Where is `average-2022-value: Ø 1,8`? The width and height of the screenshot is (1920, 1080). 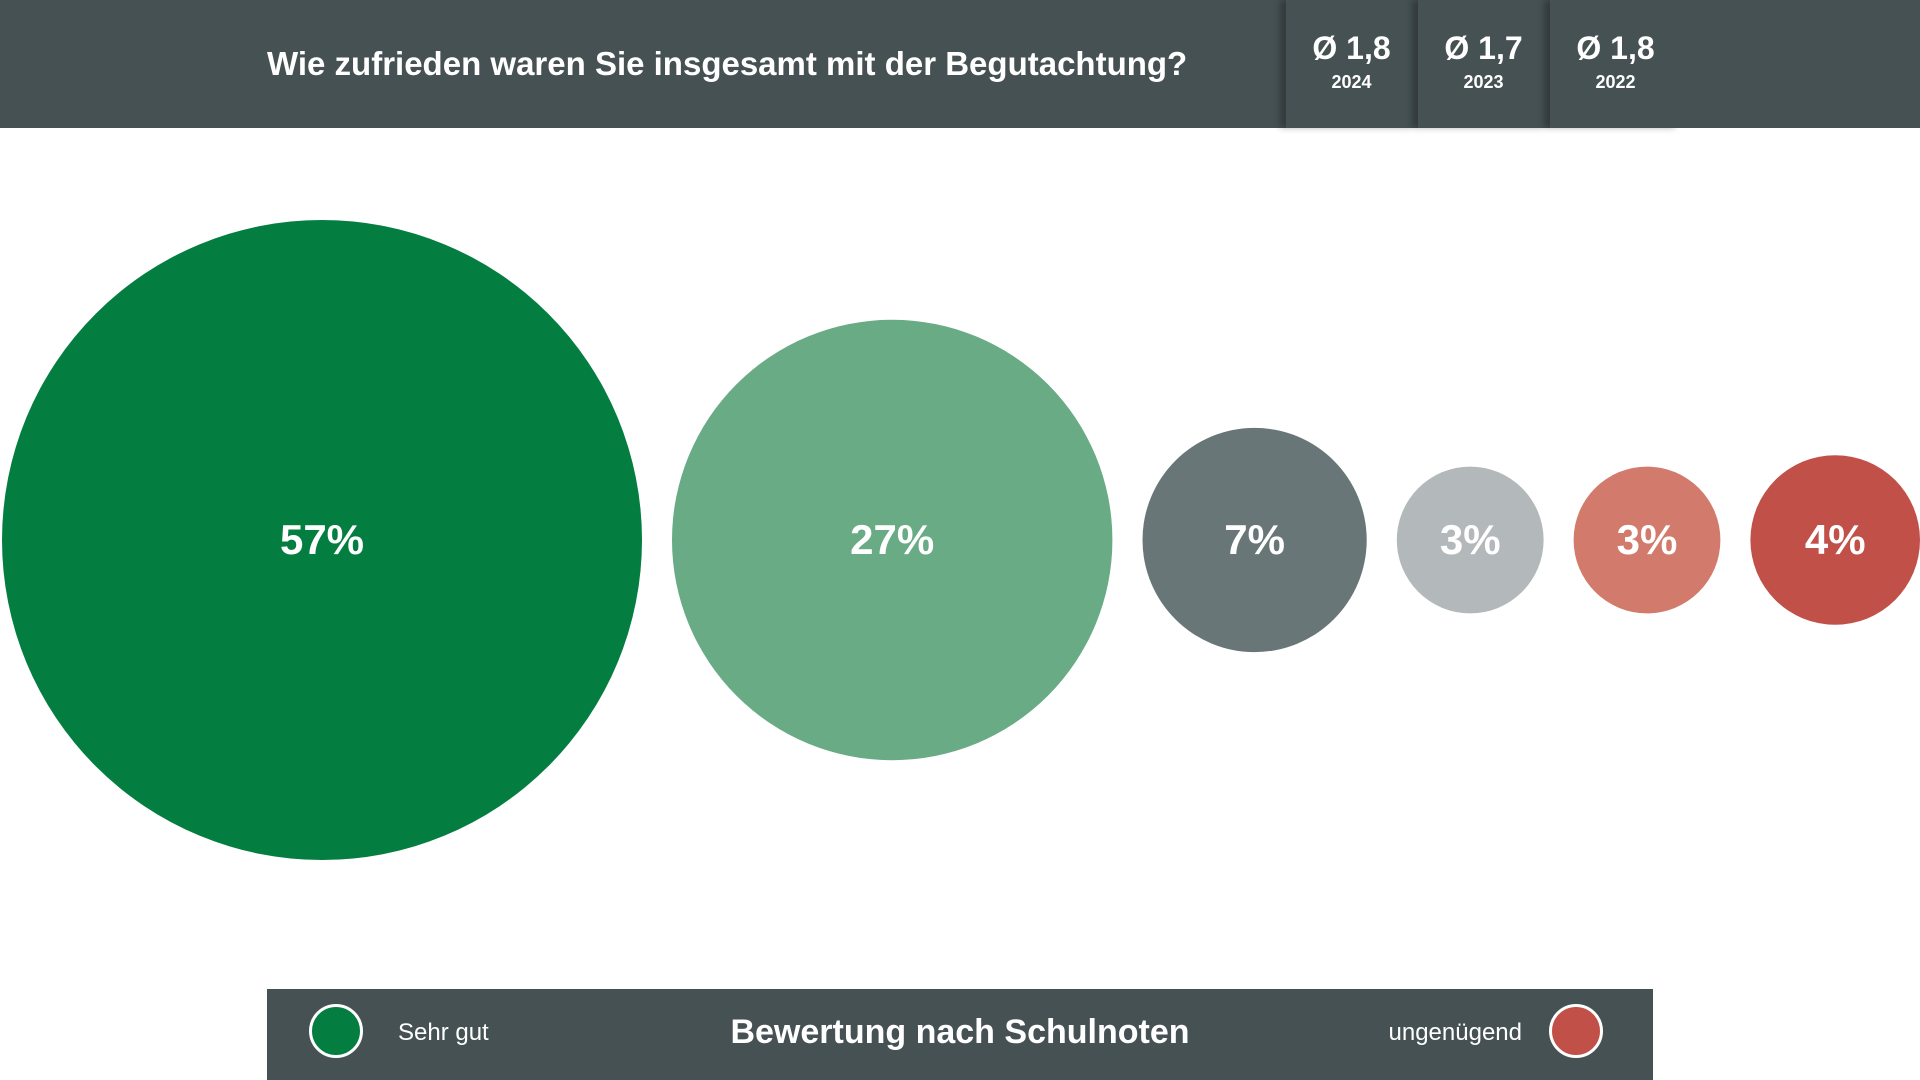 average-2022-value: Ø 1,8 is located at coordinates (1615, 48).